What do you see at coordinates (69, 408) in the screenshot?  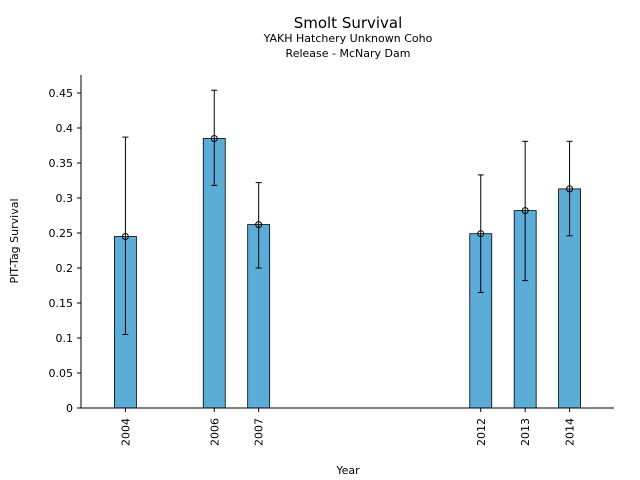 I see `y-tick-label: 0` at bounding box center [69, 408].